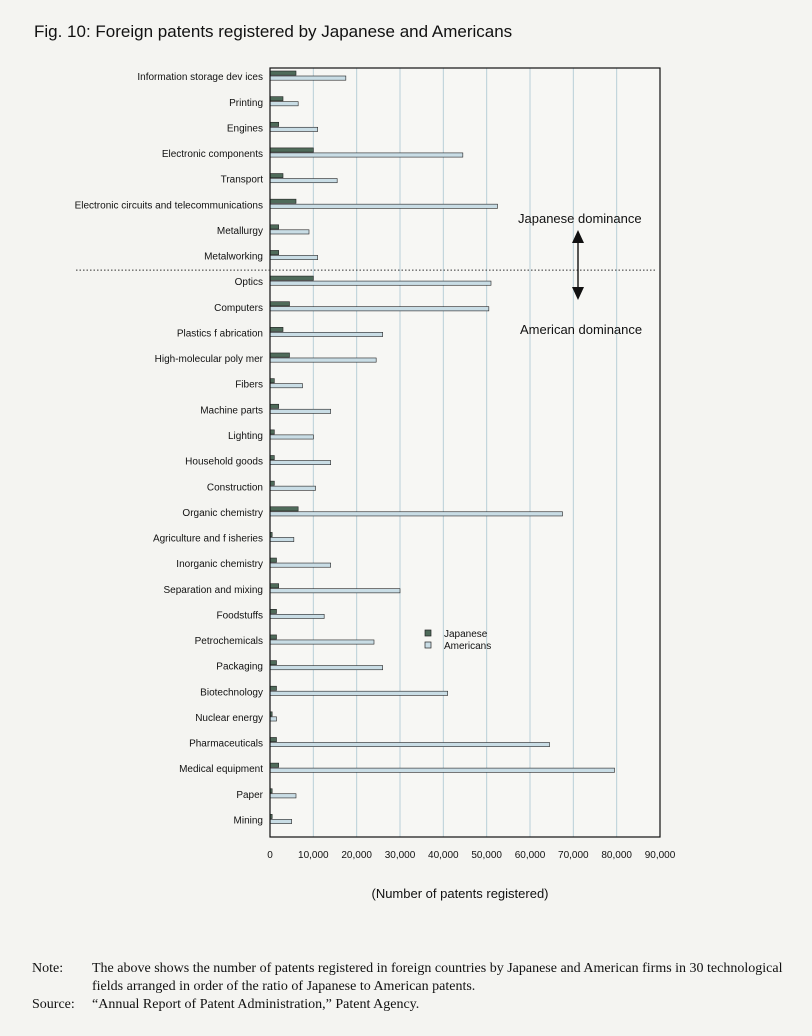  Describe the element at coordinates (226, 744) in the screenshot. I see `category-label: Pharmaceuticals` at that location.